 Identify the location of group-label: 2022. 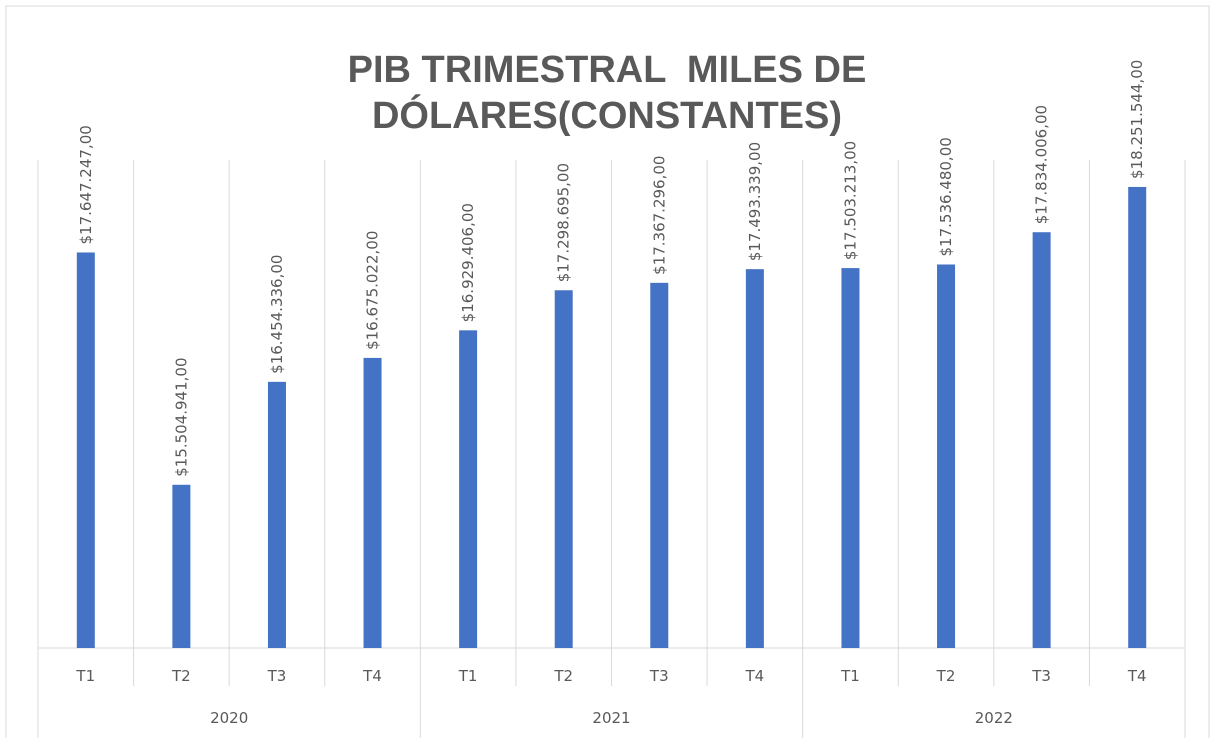
(994, 718).